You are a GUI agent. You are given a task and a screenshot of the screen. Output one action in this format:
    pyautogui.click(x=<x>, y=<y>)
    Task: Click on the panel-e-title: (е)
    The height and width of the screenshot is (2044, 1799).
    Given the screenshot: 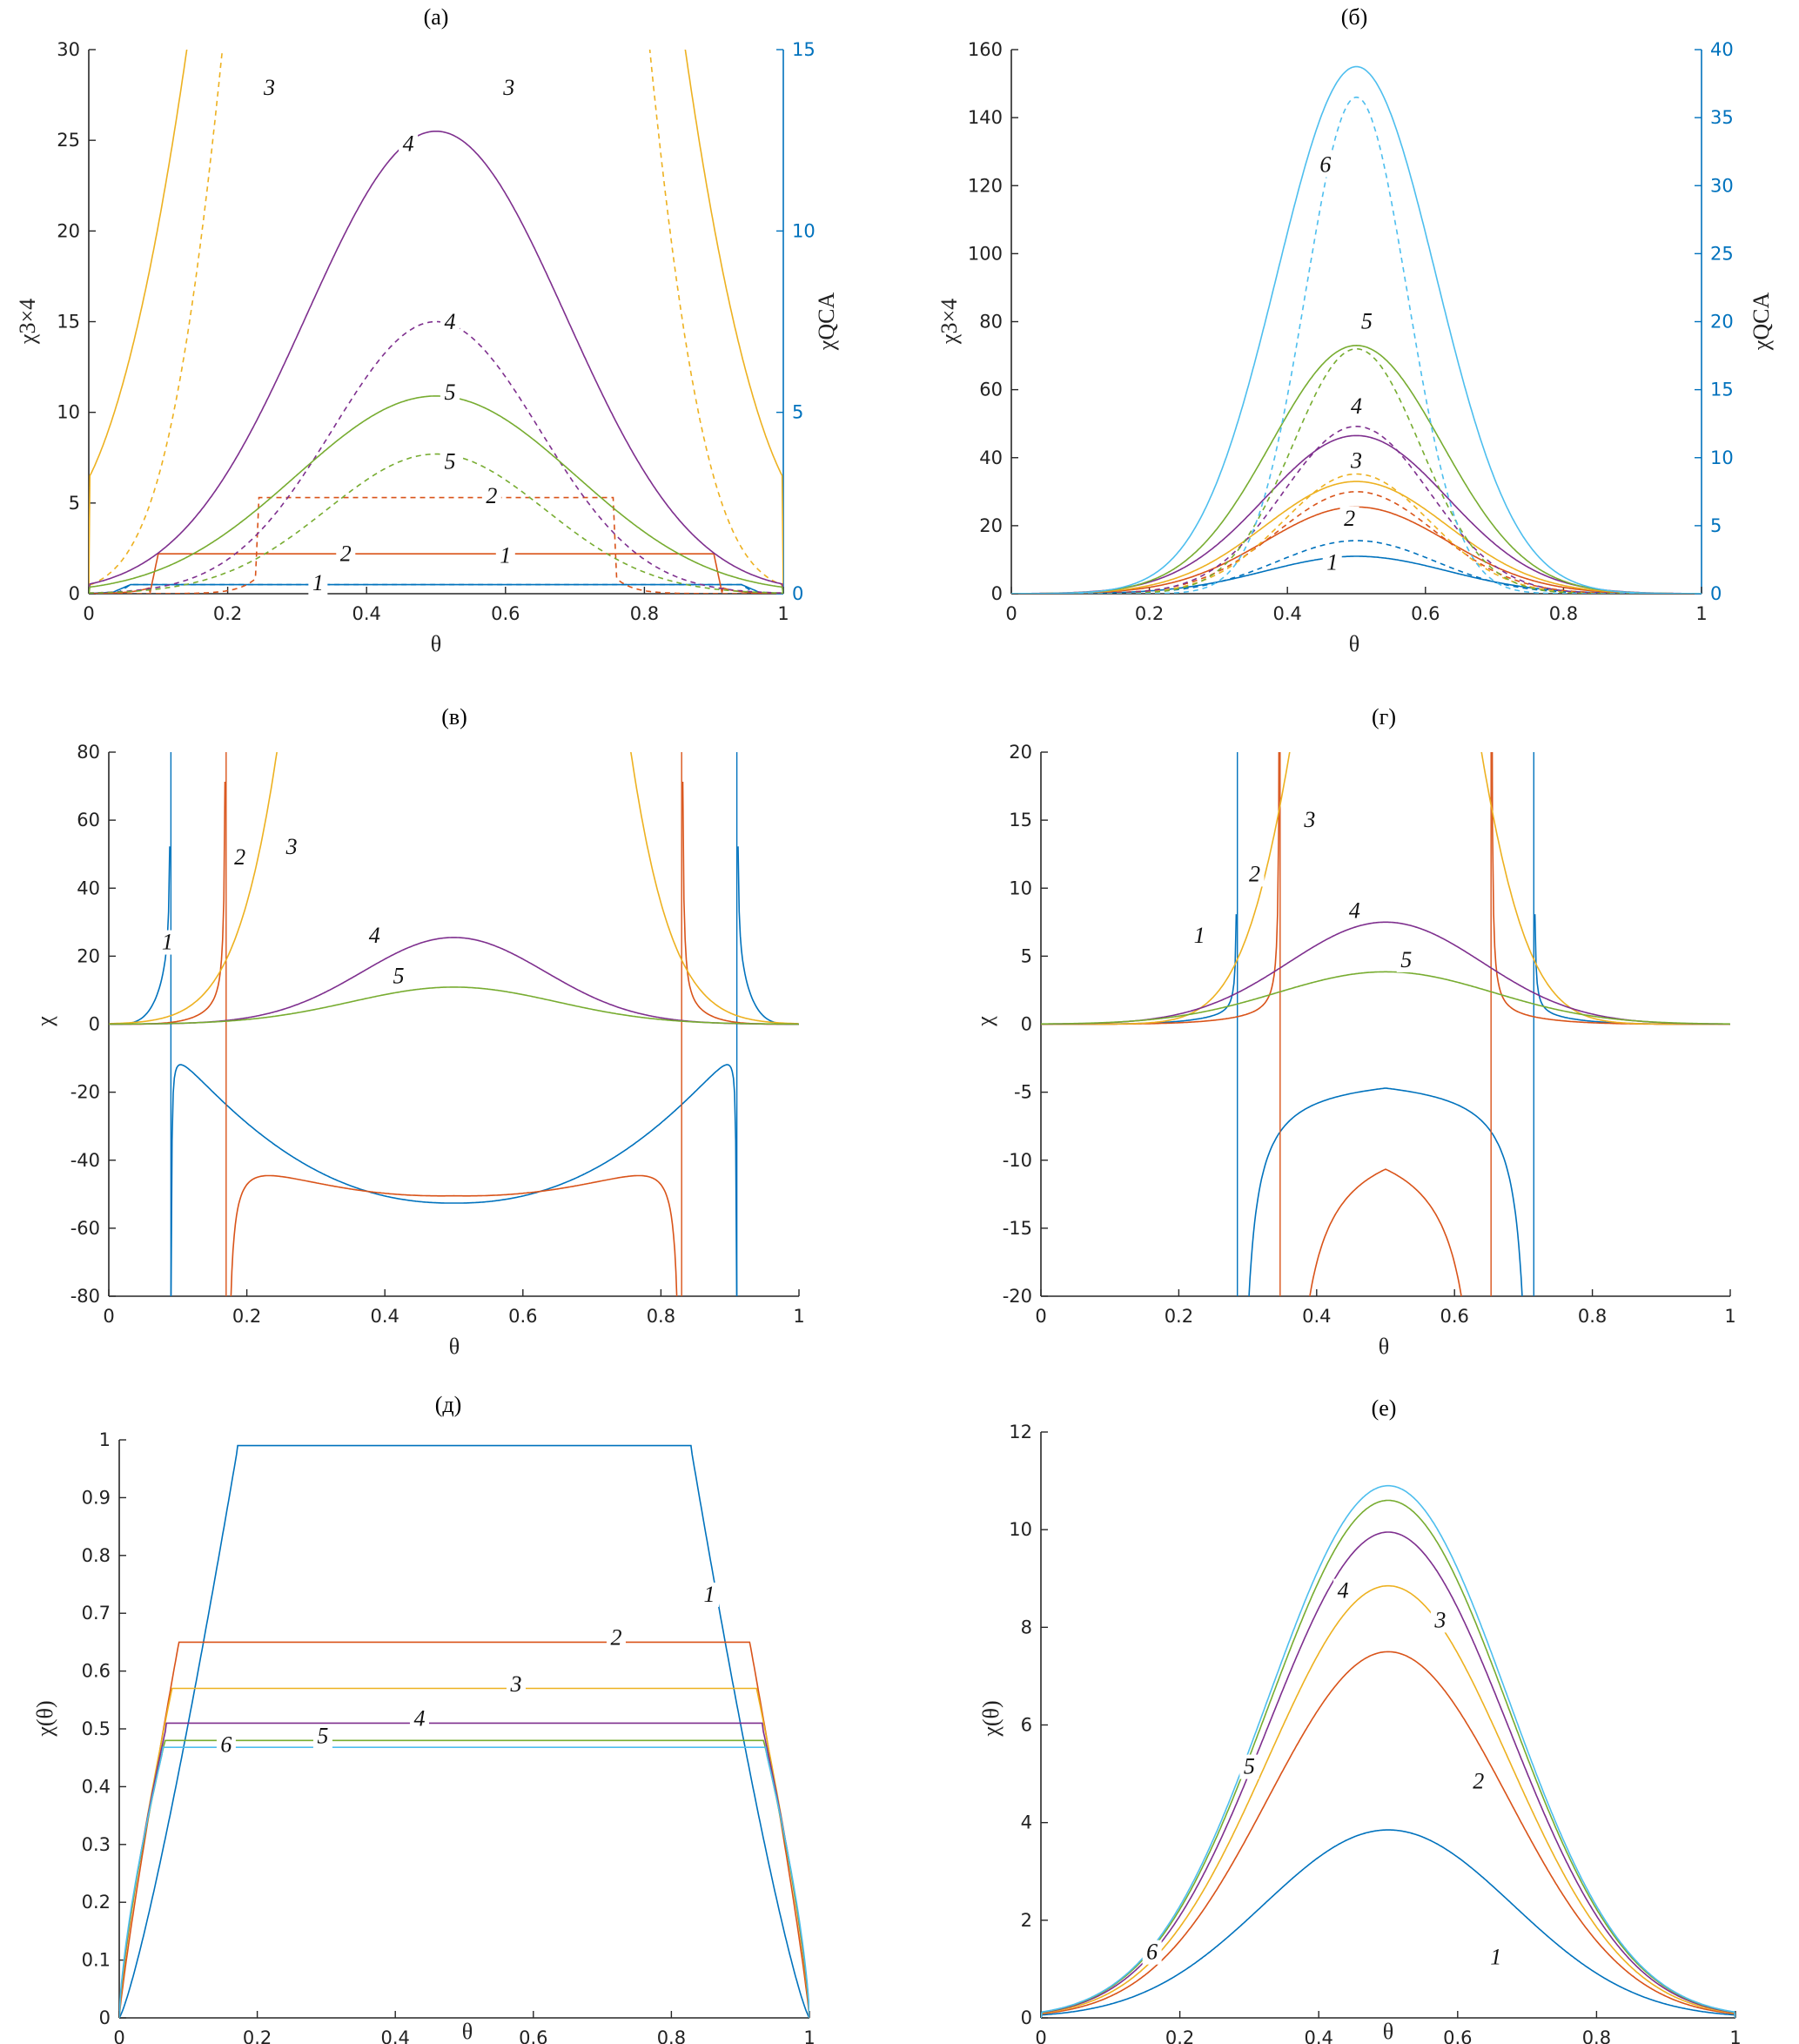 What is the action you would take?
    pyautogui.click(x=1384, y=1408)
    